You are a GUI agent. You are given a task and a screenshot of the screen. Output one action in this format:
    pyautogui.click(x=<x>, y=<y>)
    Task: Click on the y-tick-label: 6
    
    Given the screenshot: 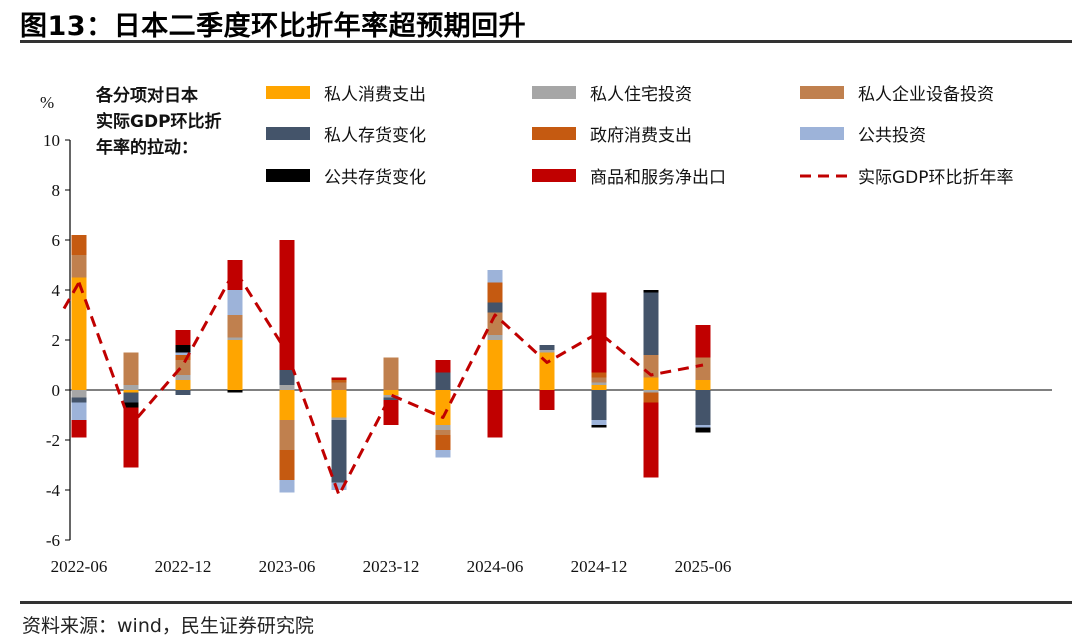 What is the action you would take?
    pyautogui.click(x=56, y=240)
    